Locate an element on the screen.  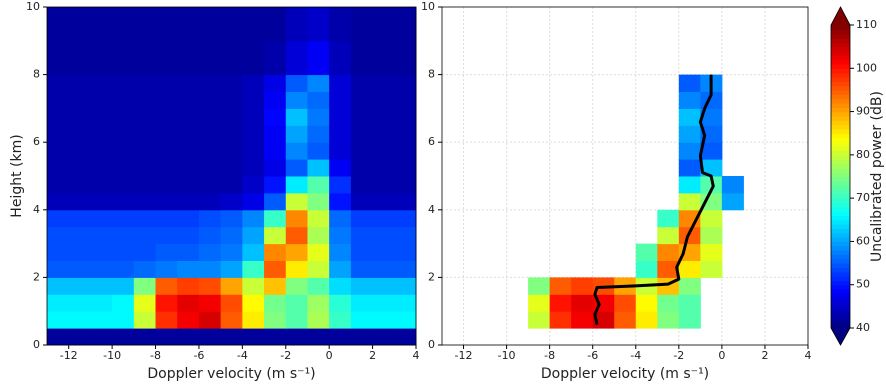
colorbar-tick-label: 90 is located at coordinates (863, 111).